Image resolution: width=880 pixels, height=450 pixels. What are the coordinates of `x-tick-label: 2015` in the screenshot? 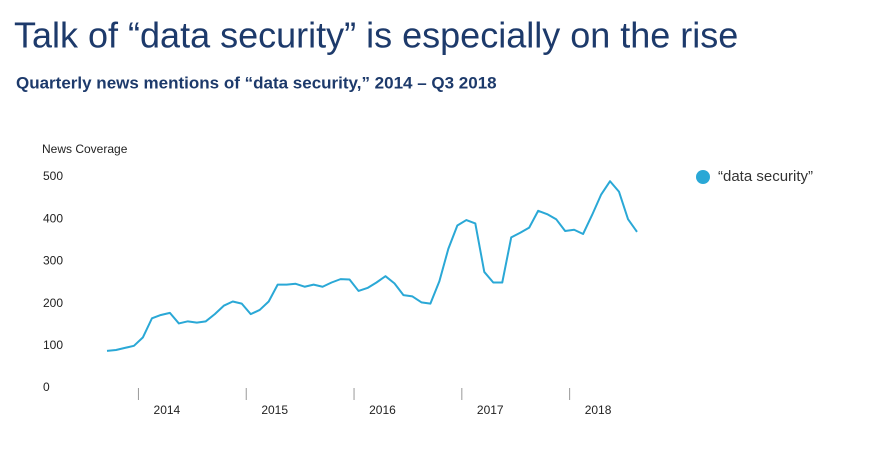 It's located at (274, 410).